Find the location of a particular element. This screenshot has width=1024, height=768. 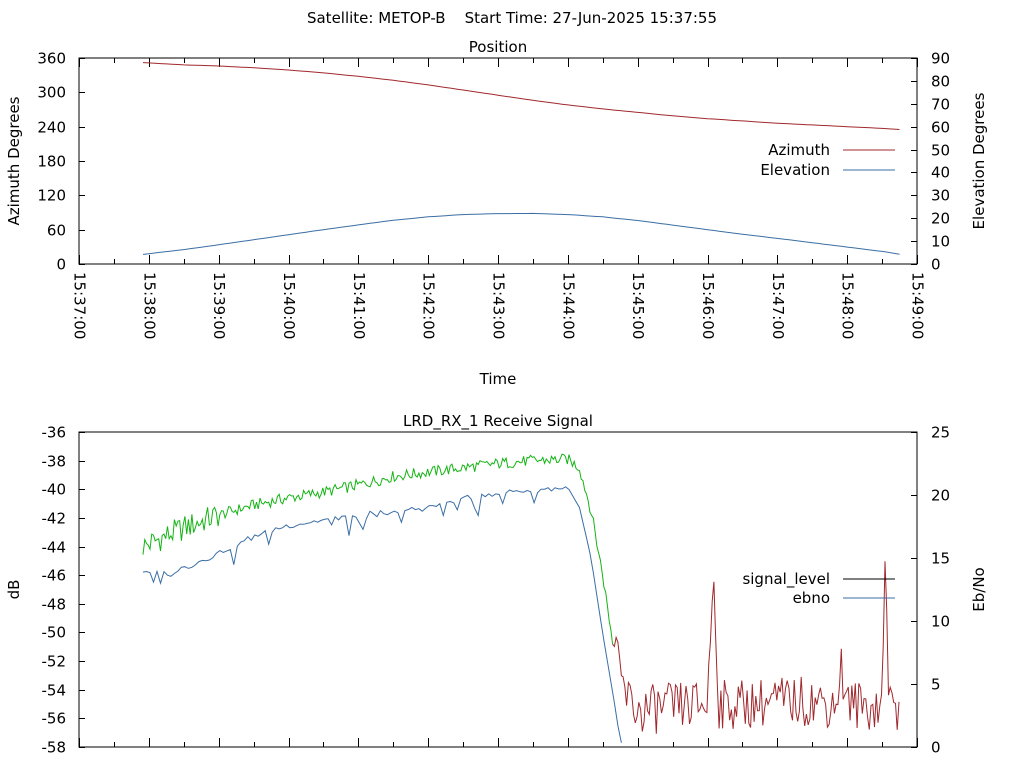

x-tick-label: 15:49:00 is located at coordinates (918, 305).